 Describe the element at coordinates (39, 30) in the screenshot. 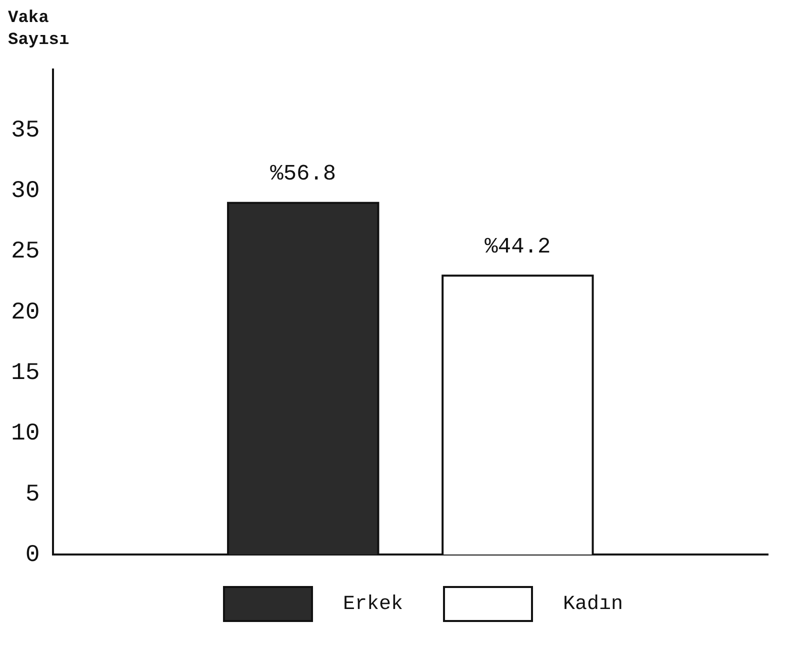

I see `y-axis-title: Vaka Sayısı` at that location.